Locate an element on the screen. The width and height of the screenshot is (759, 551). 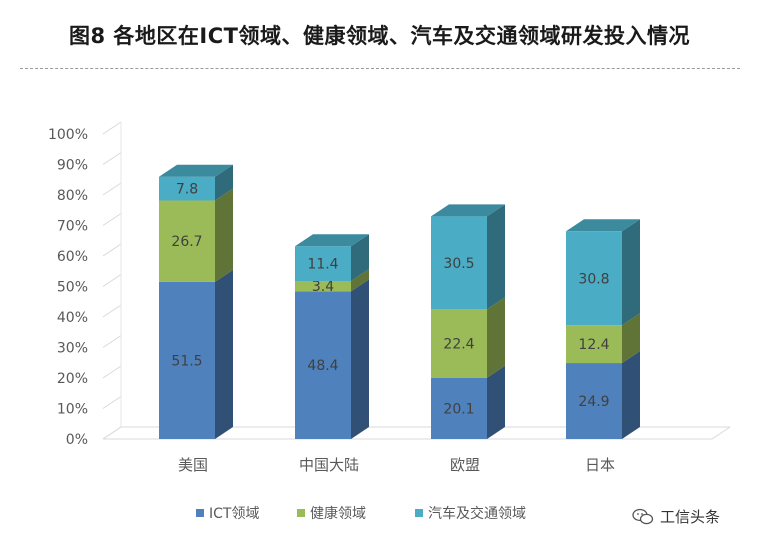
legend-label: ICT领域 is located at coordinates (234, 514).